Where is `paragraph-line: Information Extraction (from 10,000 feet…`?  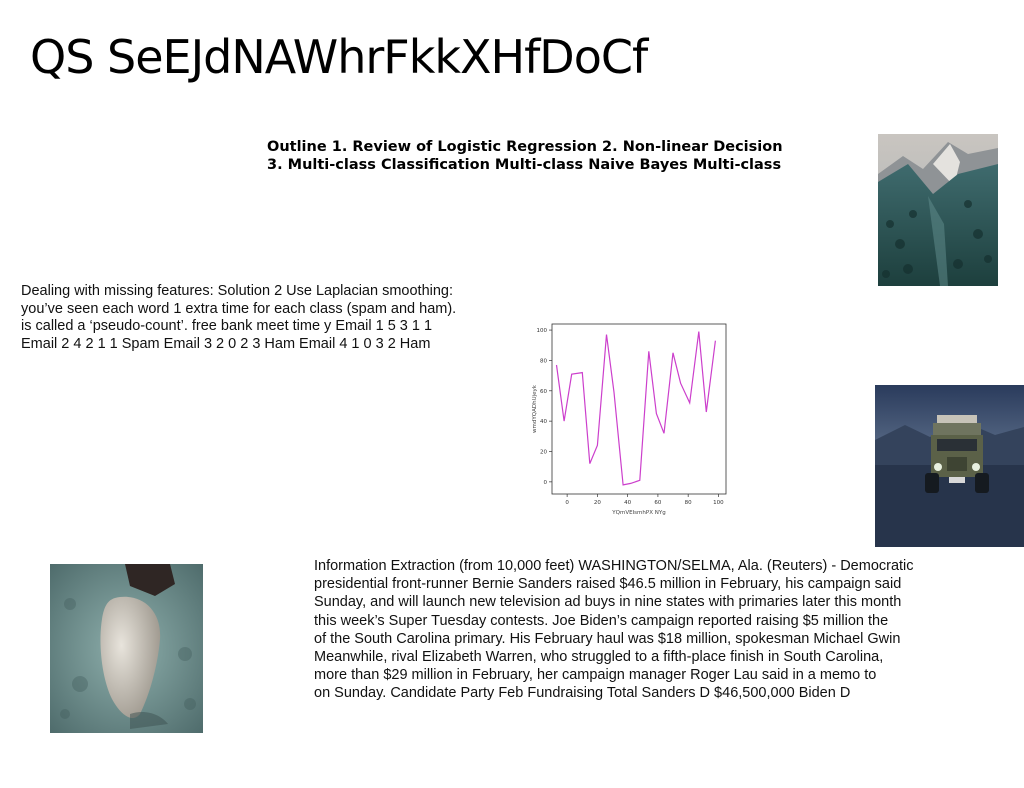 paragraph-line: Information Extraction (from 10,000 feet… is located at coordinates (614, 566).